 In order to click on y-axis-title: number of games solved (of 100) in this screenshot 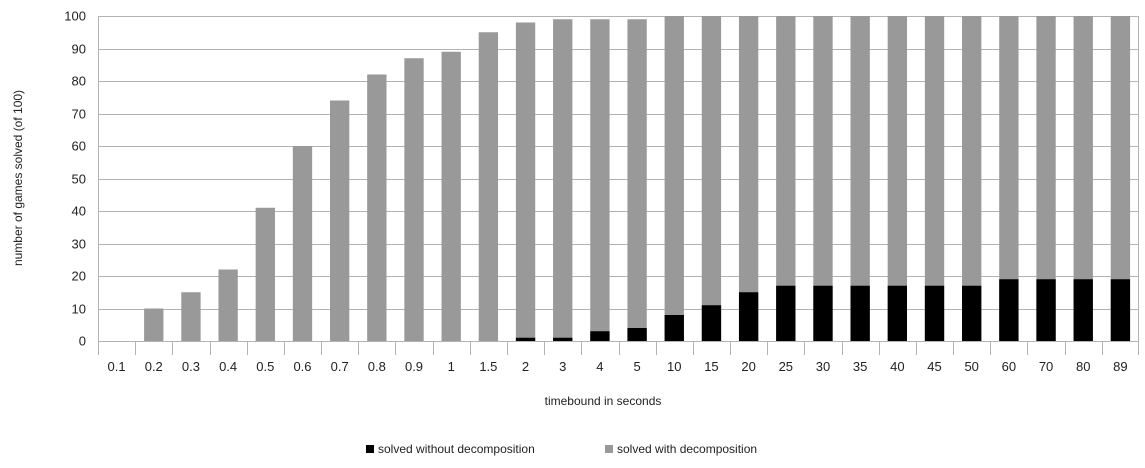, I will do `click(18, 178)`.